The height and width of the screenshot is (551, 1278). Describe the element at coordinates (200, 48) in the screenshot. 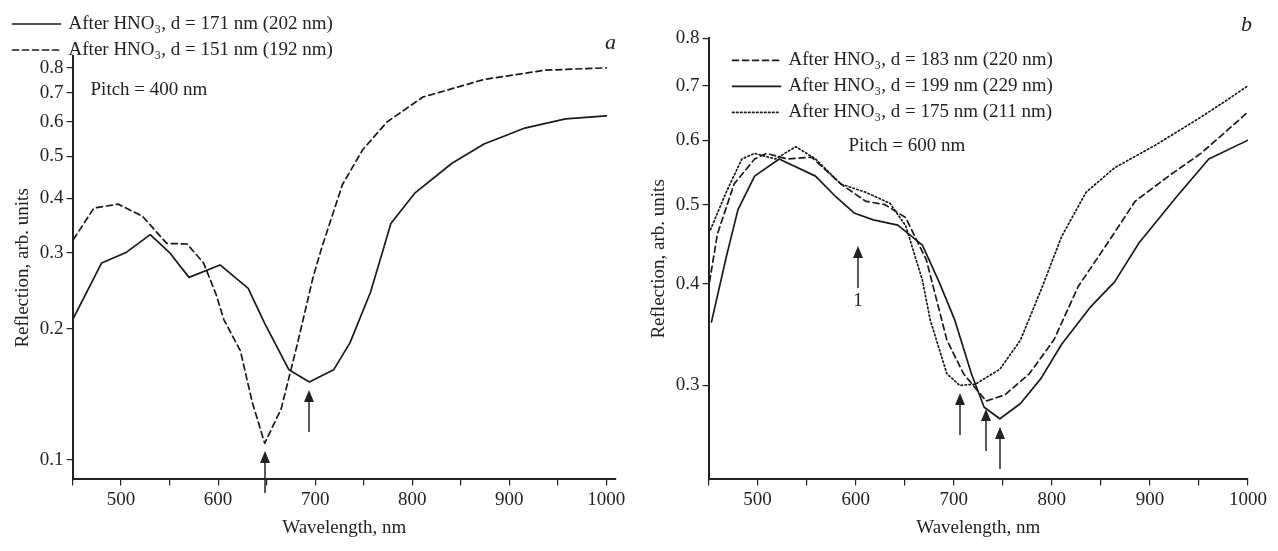

I see `legend-label: After HNO₃, d = 151 nm (192 nm)` at that location.